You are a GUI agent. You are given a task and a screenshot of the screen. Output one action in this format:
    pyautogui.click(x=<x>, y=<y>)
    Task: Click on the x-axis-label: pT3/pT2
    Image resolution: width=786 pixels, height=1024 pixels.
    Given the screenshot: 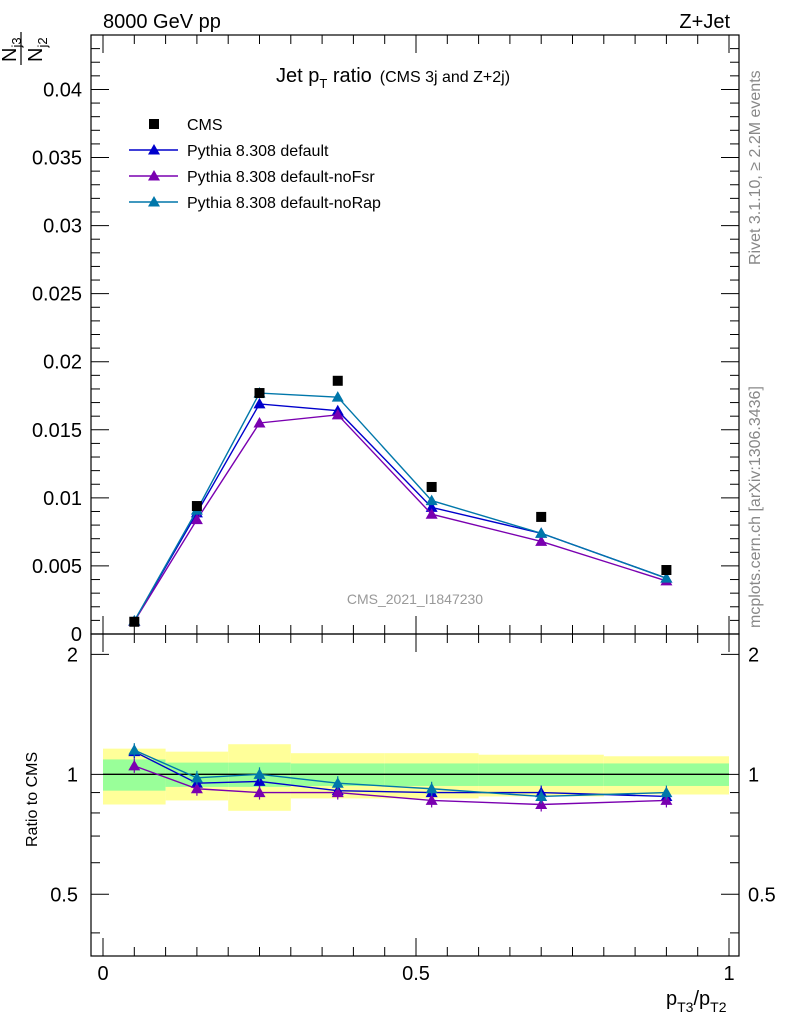 What is the action you would take?
    pyautogui.click(x=696, y=1001)
    